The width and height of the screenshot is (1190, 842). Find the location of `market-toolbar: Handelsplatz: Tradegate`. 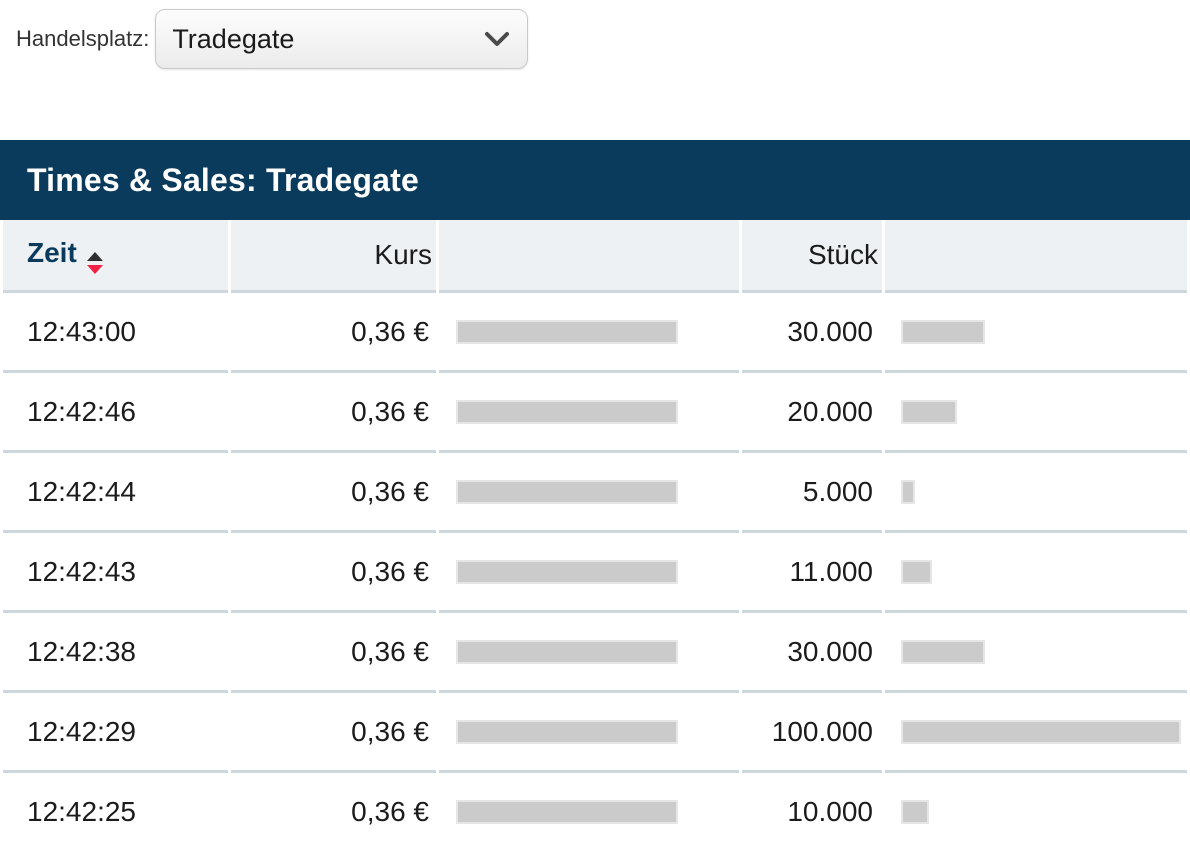

market-toolbar: Handelsplatz: Tradegate is located at coordinates (595, 35).